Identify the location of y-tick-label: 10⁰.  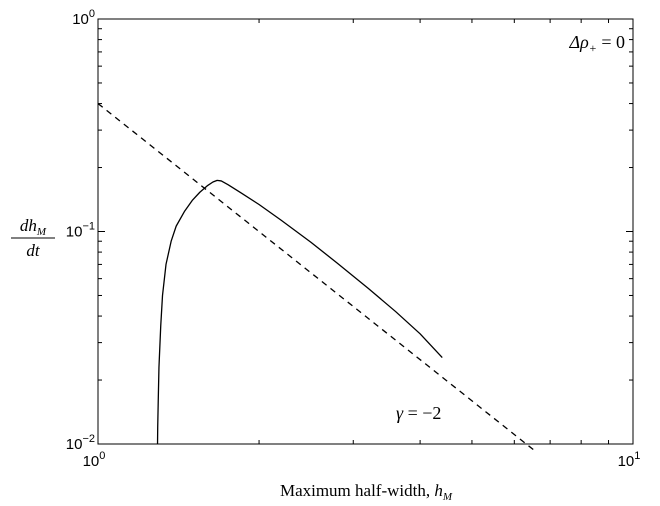
(83, 18).